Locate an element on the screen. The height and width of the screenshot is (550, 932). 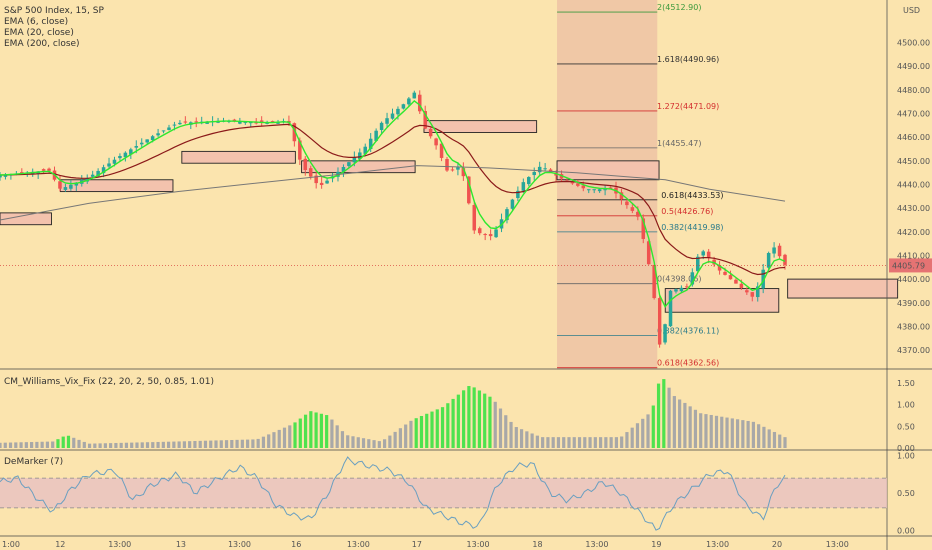
fib-level-label: 0.618(4362.56) is located at coordinates (688, 363).